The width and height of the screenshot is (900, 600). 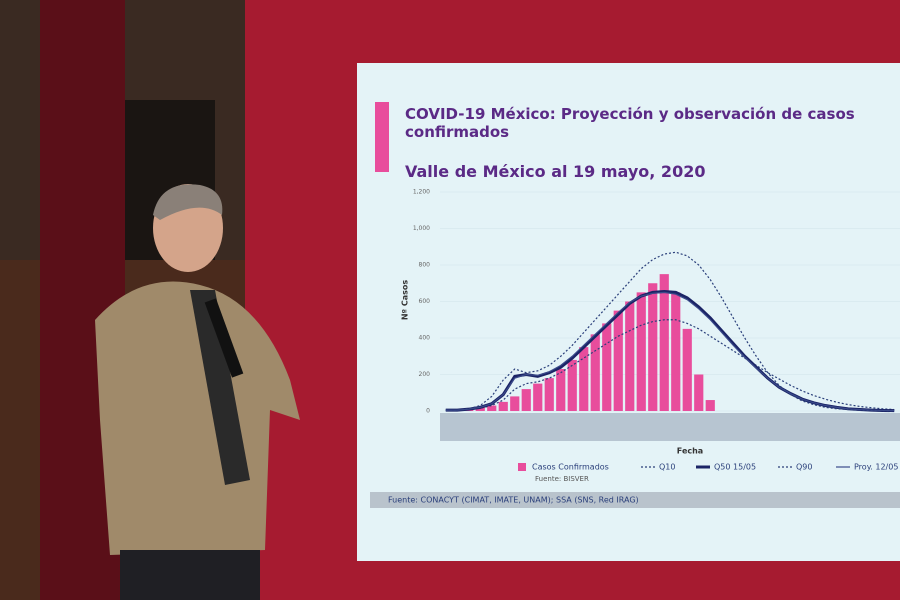 I want to click on y-tick-label: 1,200, so click(x=421, y=192).